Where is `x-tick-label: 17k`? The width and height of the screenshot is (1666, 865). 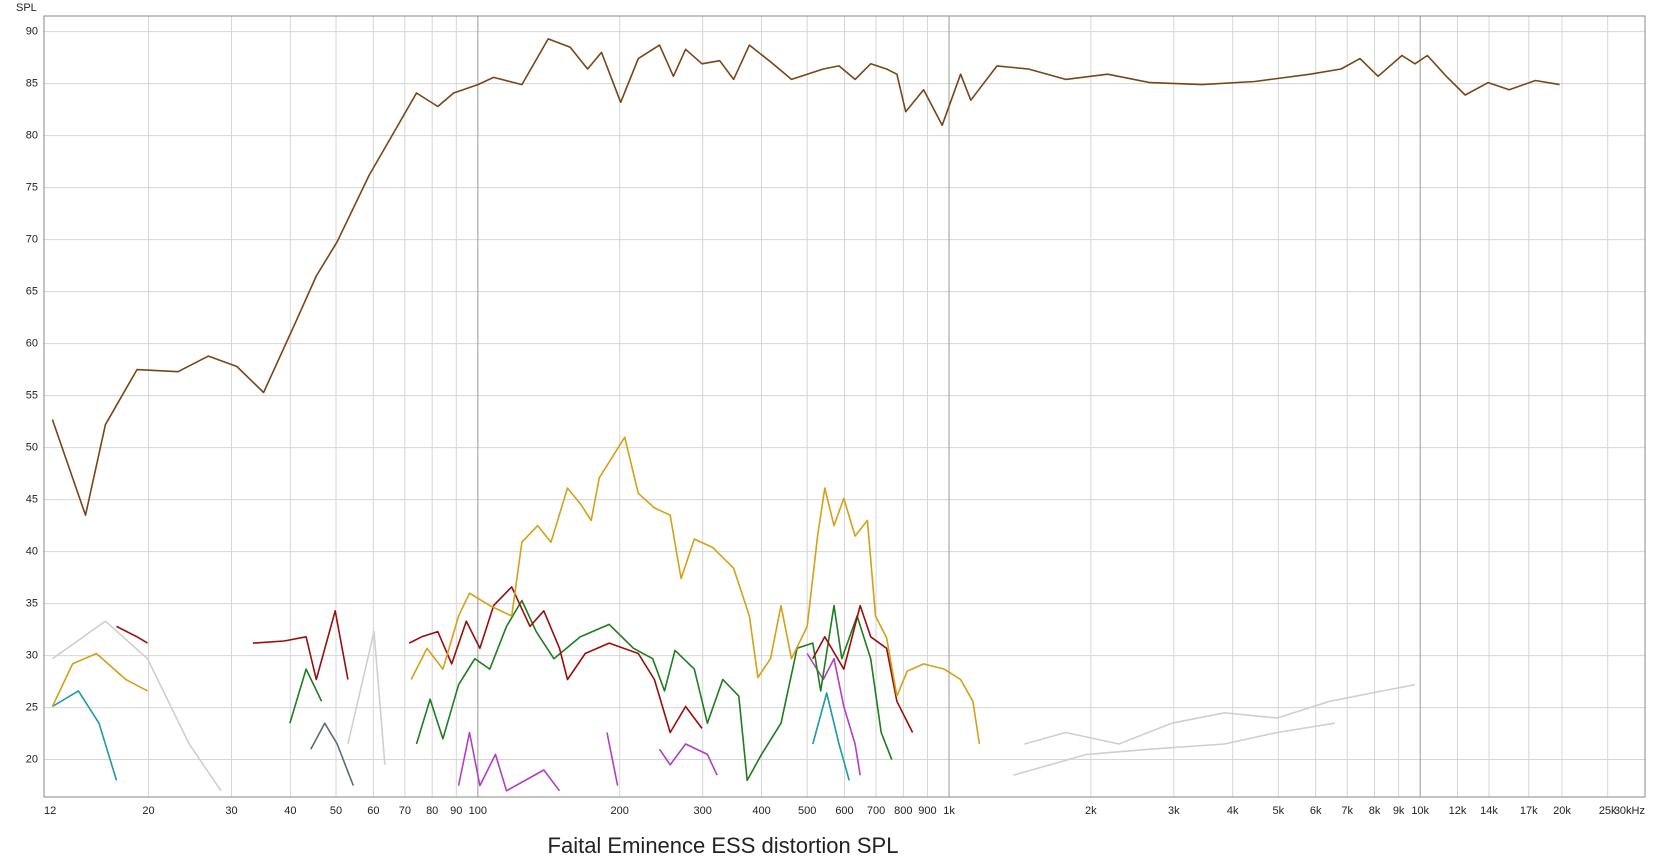
x-tick-label: 17k is located at coordinates (1529, 811).